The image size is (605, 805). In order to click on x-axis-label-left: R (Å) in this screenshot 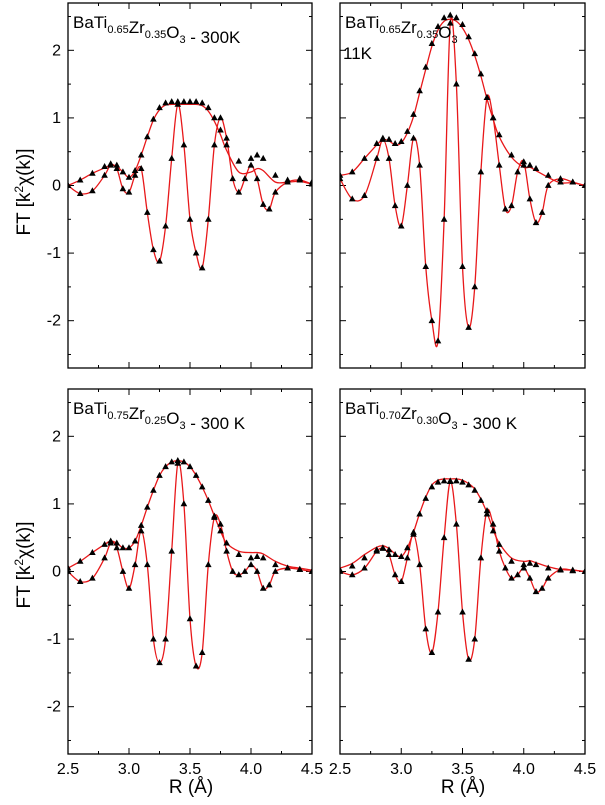, I will do `click(191, 787)`.